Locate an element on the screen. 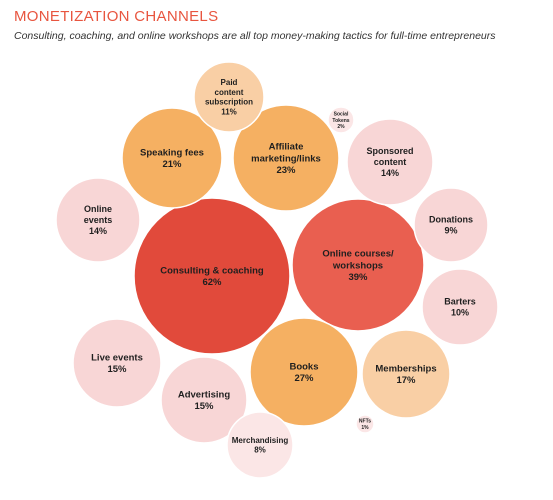 The height and width of the screenshot is (500, 553). bubble-label: Consulting & coaching is located at coordinates (212, 271).